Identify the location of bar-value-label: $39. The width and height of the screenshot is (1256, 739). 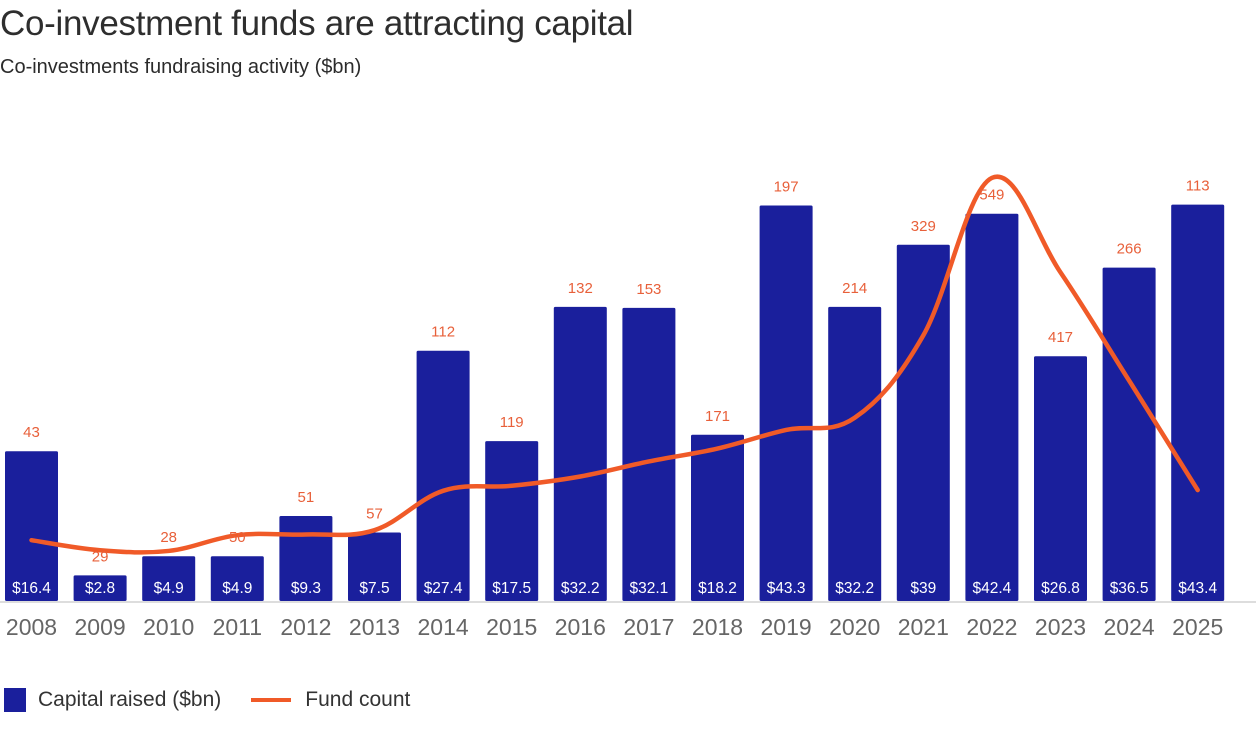
(923, 588).